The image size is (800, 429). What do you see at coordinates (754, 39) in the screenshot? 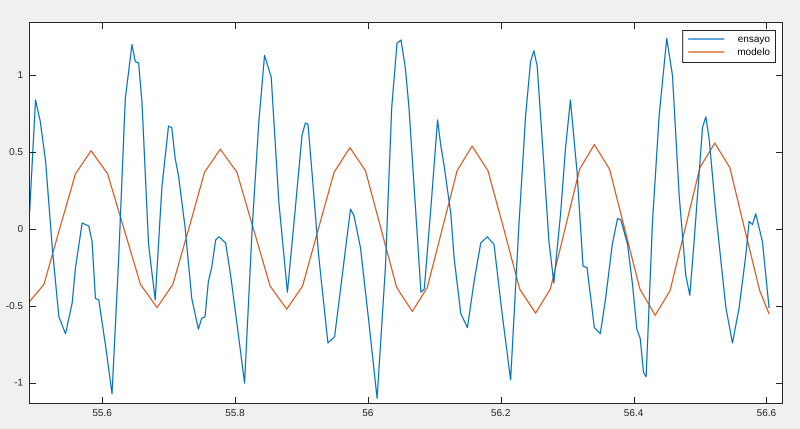
I see `legend-label: ensayo` at bounding box center [754, 39].